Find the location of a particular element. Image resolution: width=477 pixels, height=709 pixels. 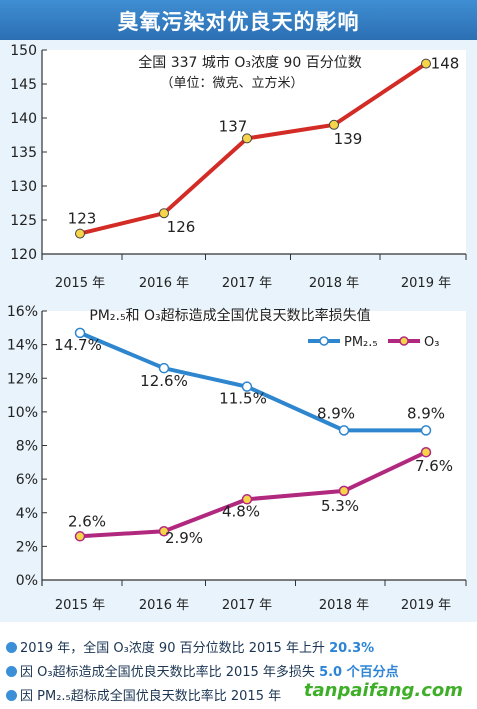

y-tick-label: 140 is located at coordinates (23, 119).